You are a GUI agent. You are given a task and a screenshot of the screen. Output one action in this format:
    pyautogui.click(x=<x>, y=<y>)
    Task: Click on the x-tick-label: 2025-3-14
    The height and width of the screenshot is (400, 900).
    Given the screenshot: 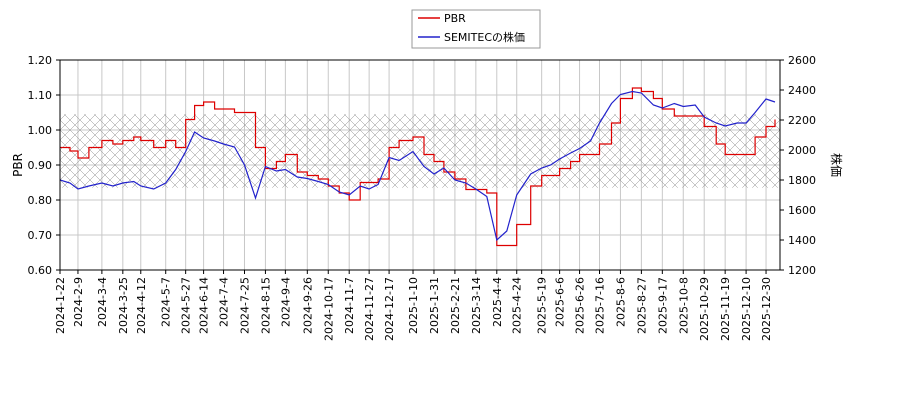 What is the action you would take?
    pyautogui.click(x=476, y=305)
    